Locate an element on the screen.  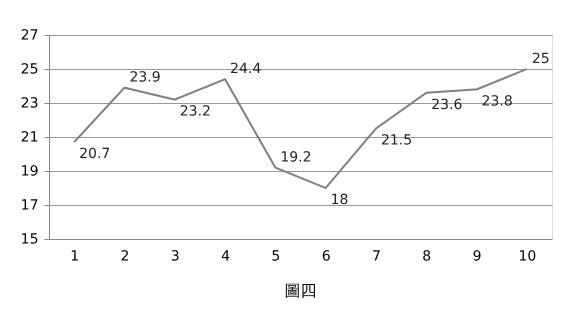
data-label: 21.5 is located at coordinates (396, 140).